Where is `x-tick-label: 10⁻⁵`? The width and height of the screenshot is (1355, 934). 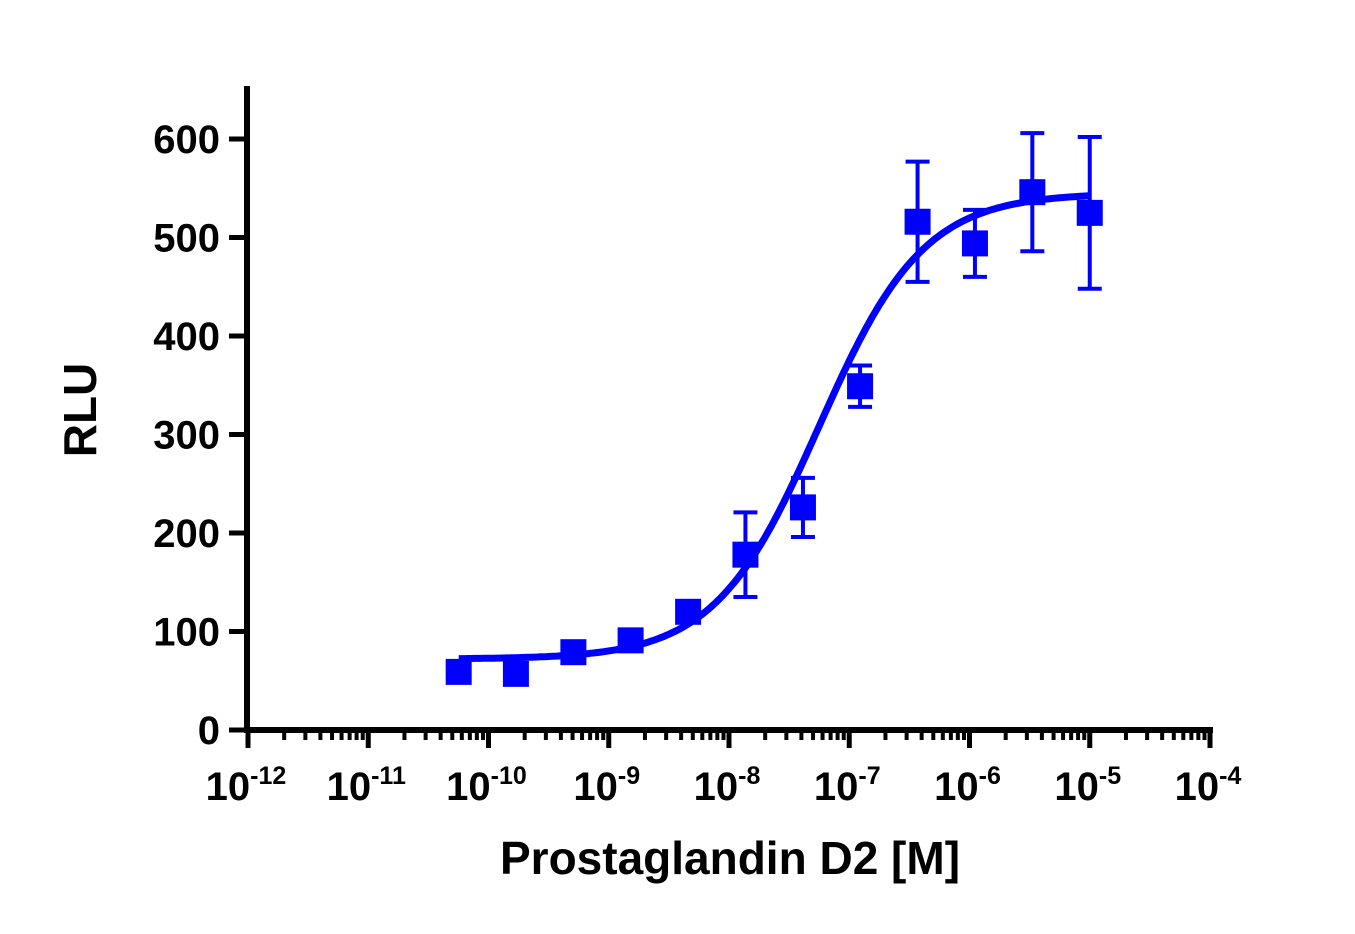
x-tick-label: 10⁻⁵ is located at coordinates (1087, 785).